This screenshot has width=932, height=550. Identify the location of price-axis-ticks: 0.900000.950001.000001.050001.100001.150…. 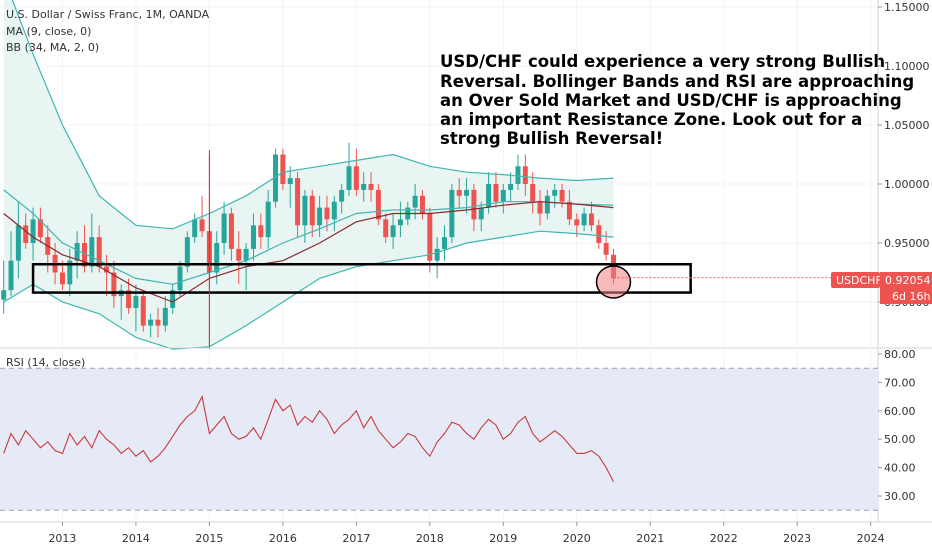
(904, 155).